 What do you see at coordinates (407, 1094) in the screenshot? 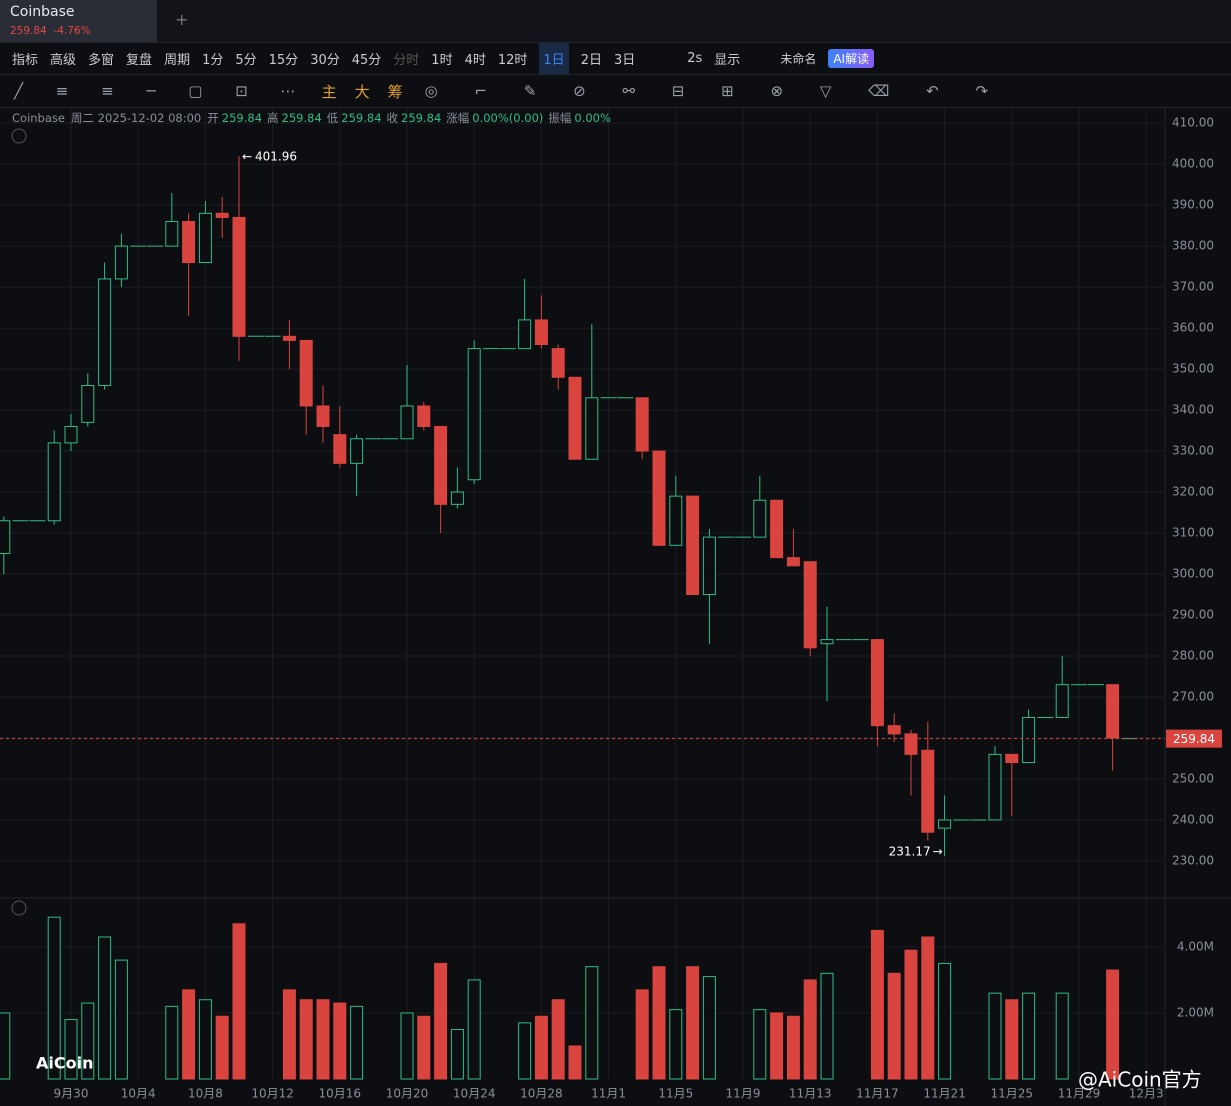
I see `x-tick-label: 10月20` at bounding box center [407, 1094].